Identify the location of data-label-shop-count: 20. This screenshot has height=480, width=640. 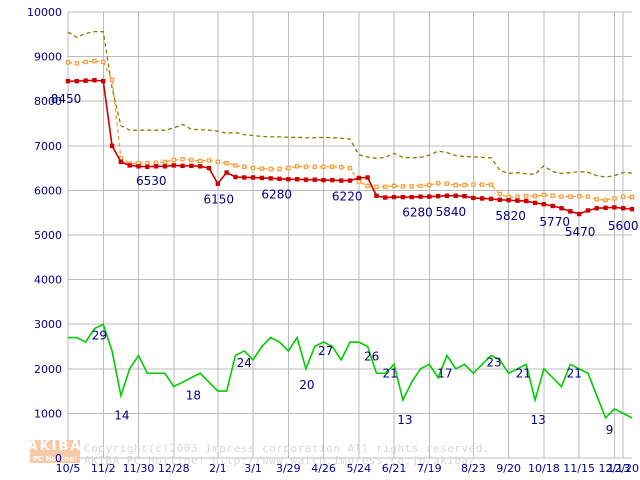
(306, 385).